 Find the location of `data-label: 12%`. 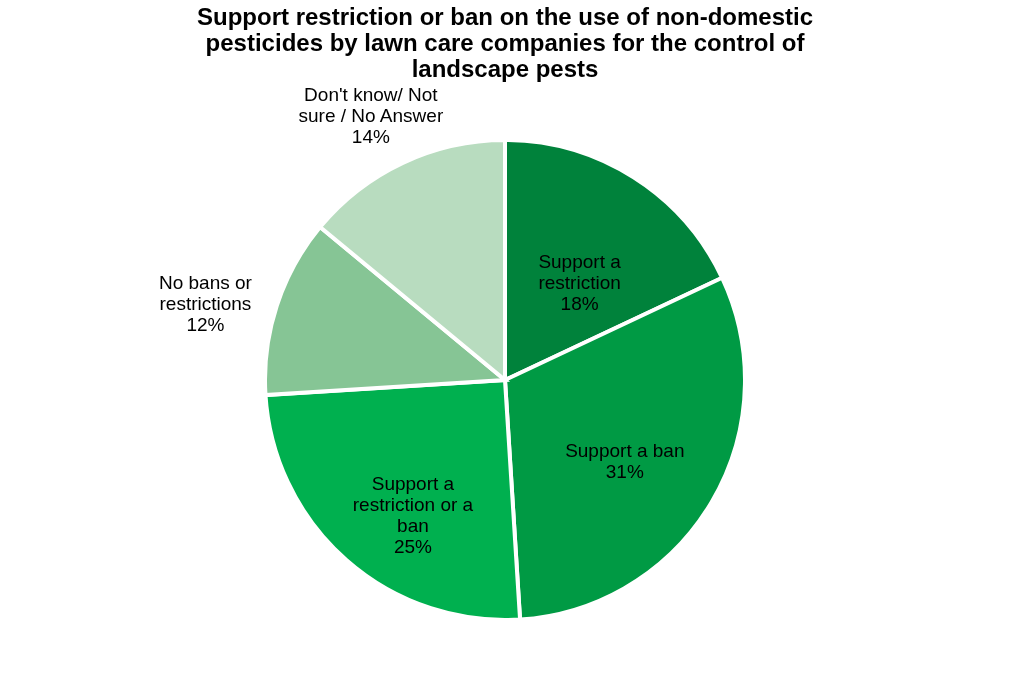

data-label: 12% is located at coordinates (205, 324).